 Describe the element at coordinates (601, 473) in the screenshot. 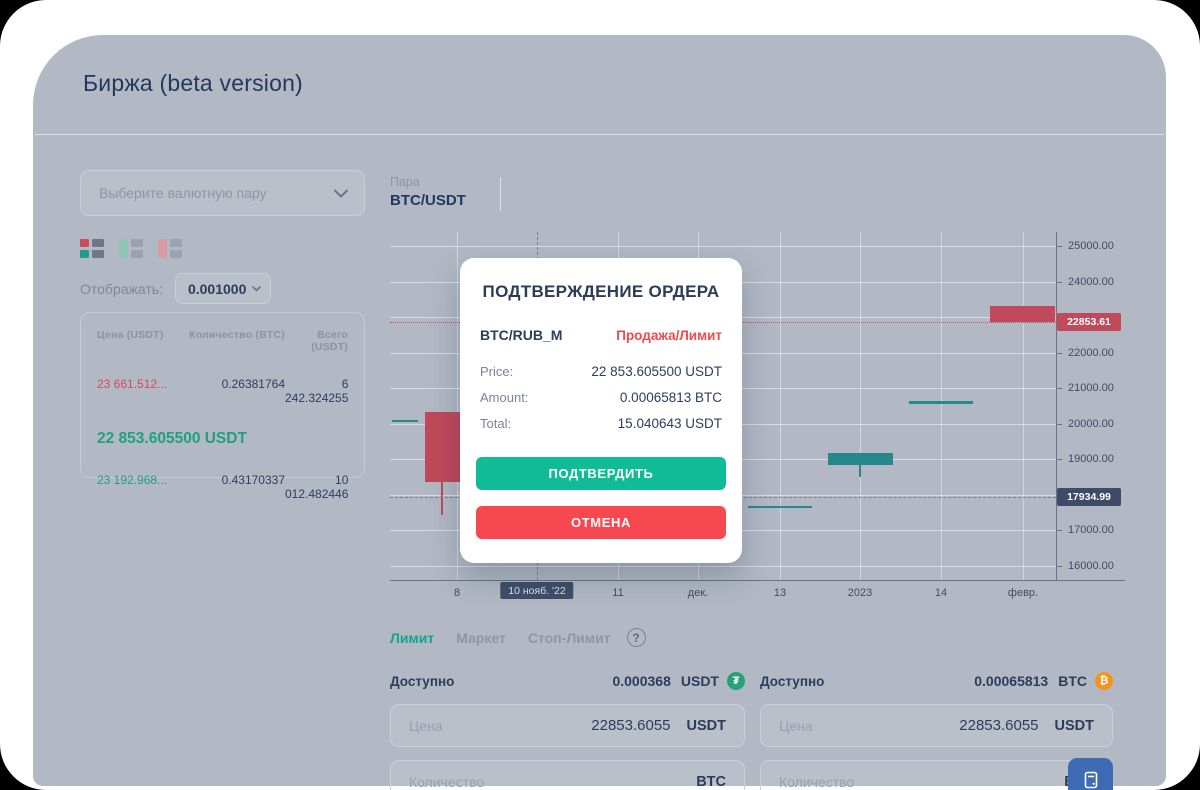

I see `confirm-button: ПОДТВЕРДИТЬ` at that location.